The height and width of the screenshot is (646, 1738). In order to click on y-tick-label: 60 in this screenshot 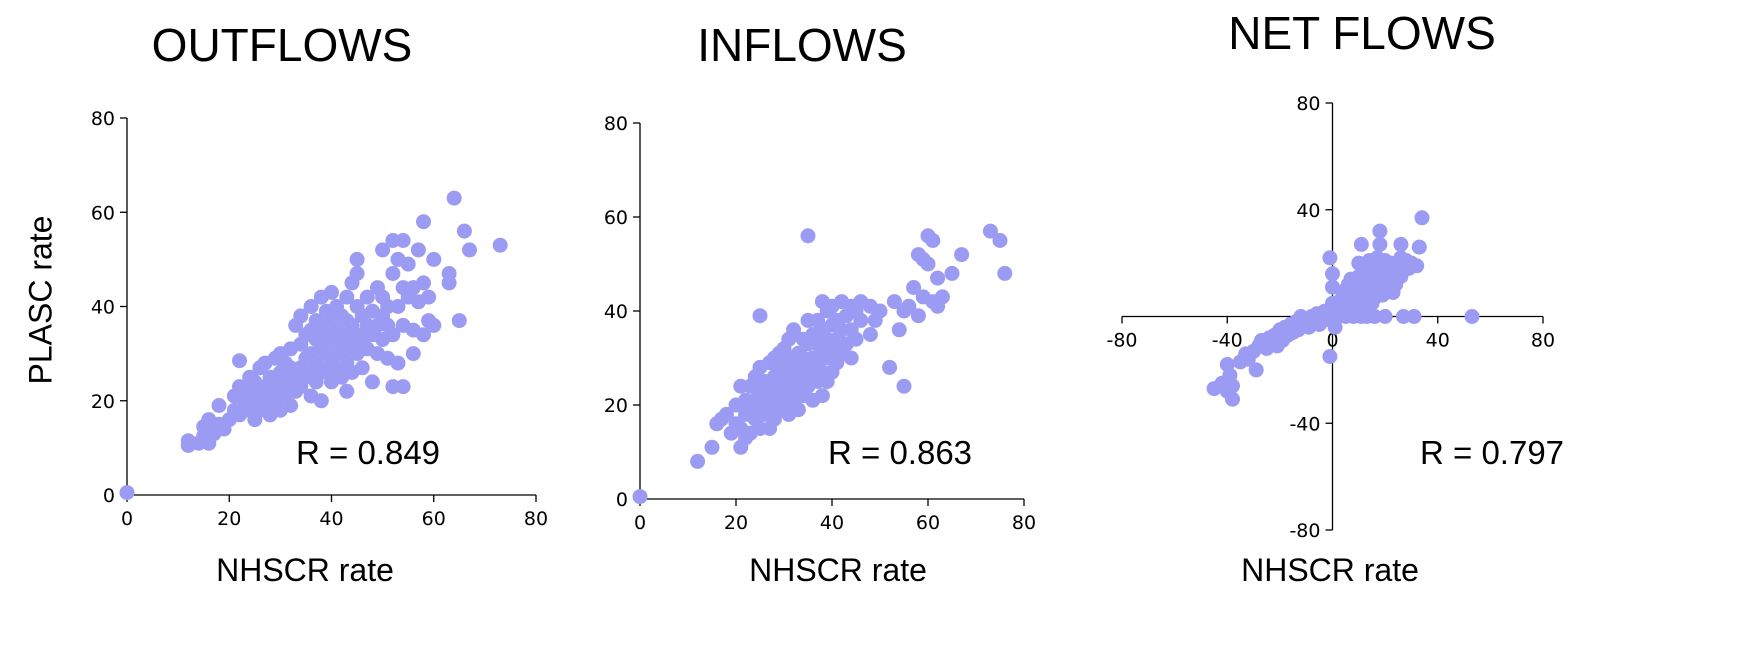, I will do `click(103, 213)`.